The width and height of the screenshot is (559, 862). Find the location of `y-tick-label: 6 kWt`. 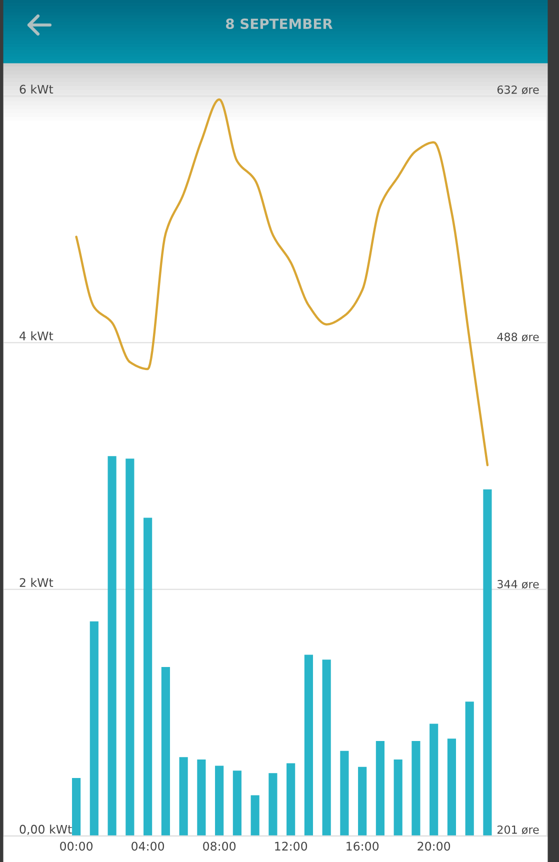

y-tick-label: 6 kWt is located at coordinates (37, 89).